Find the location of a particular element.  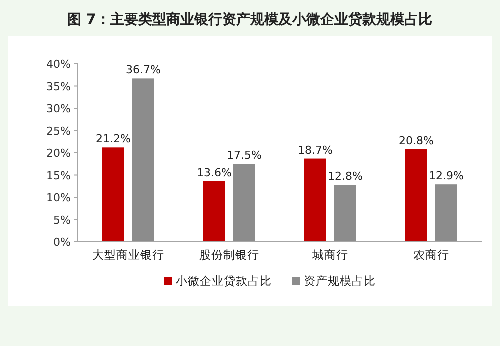

y-tick-label: 30% is located at coordinates (58, 109).